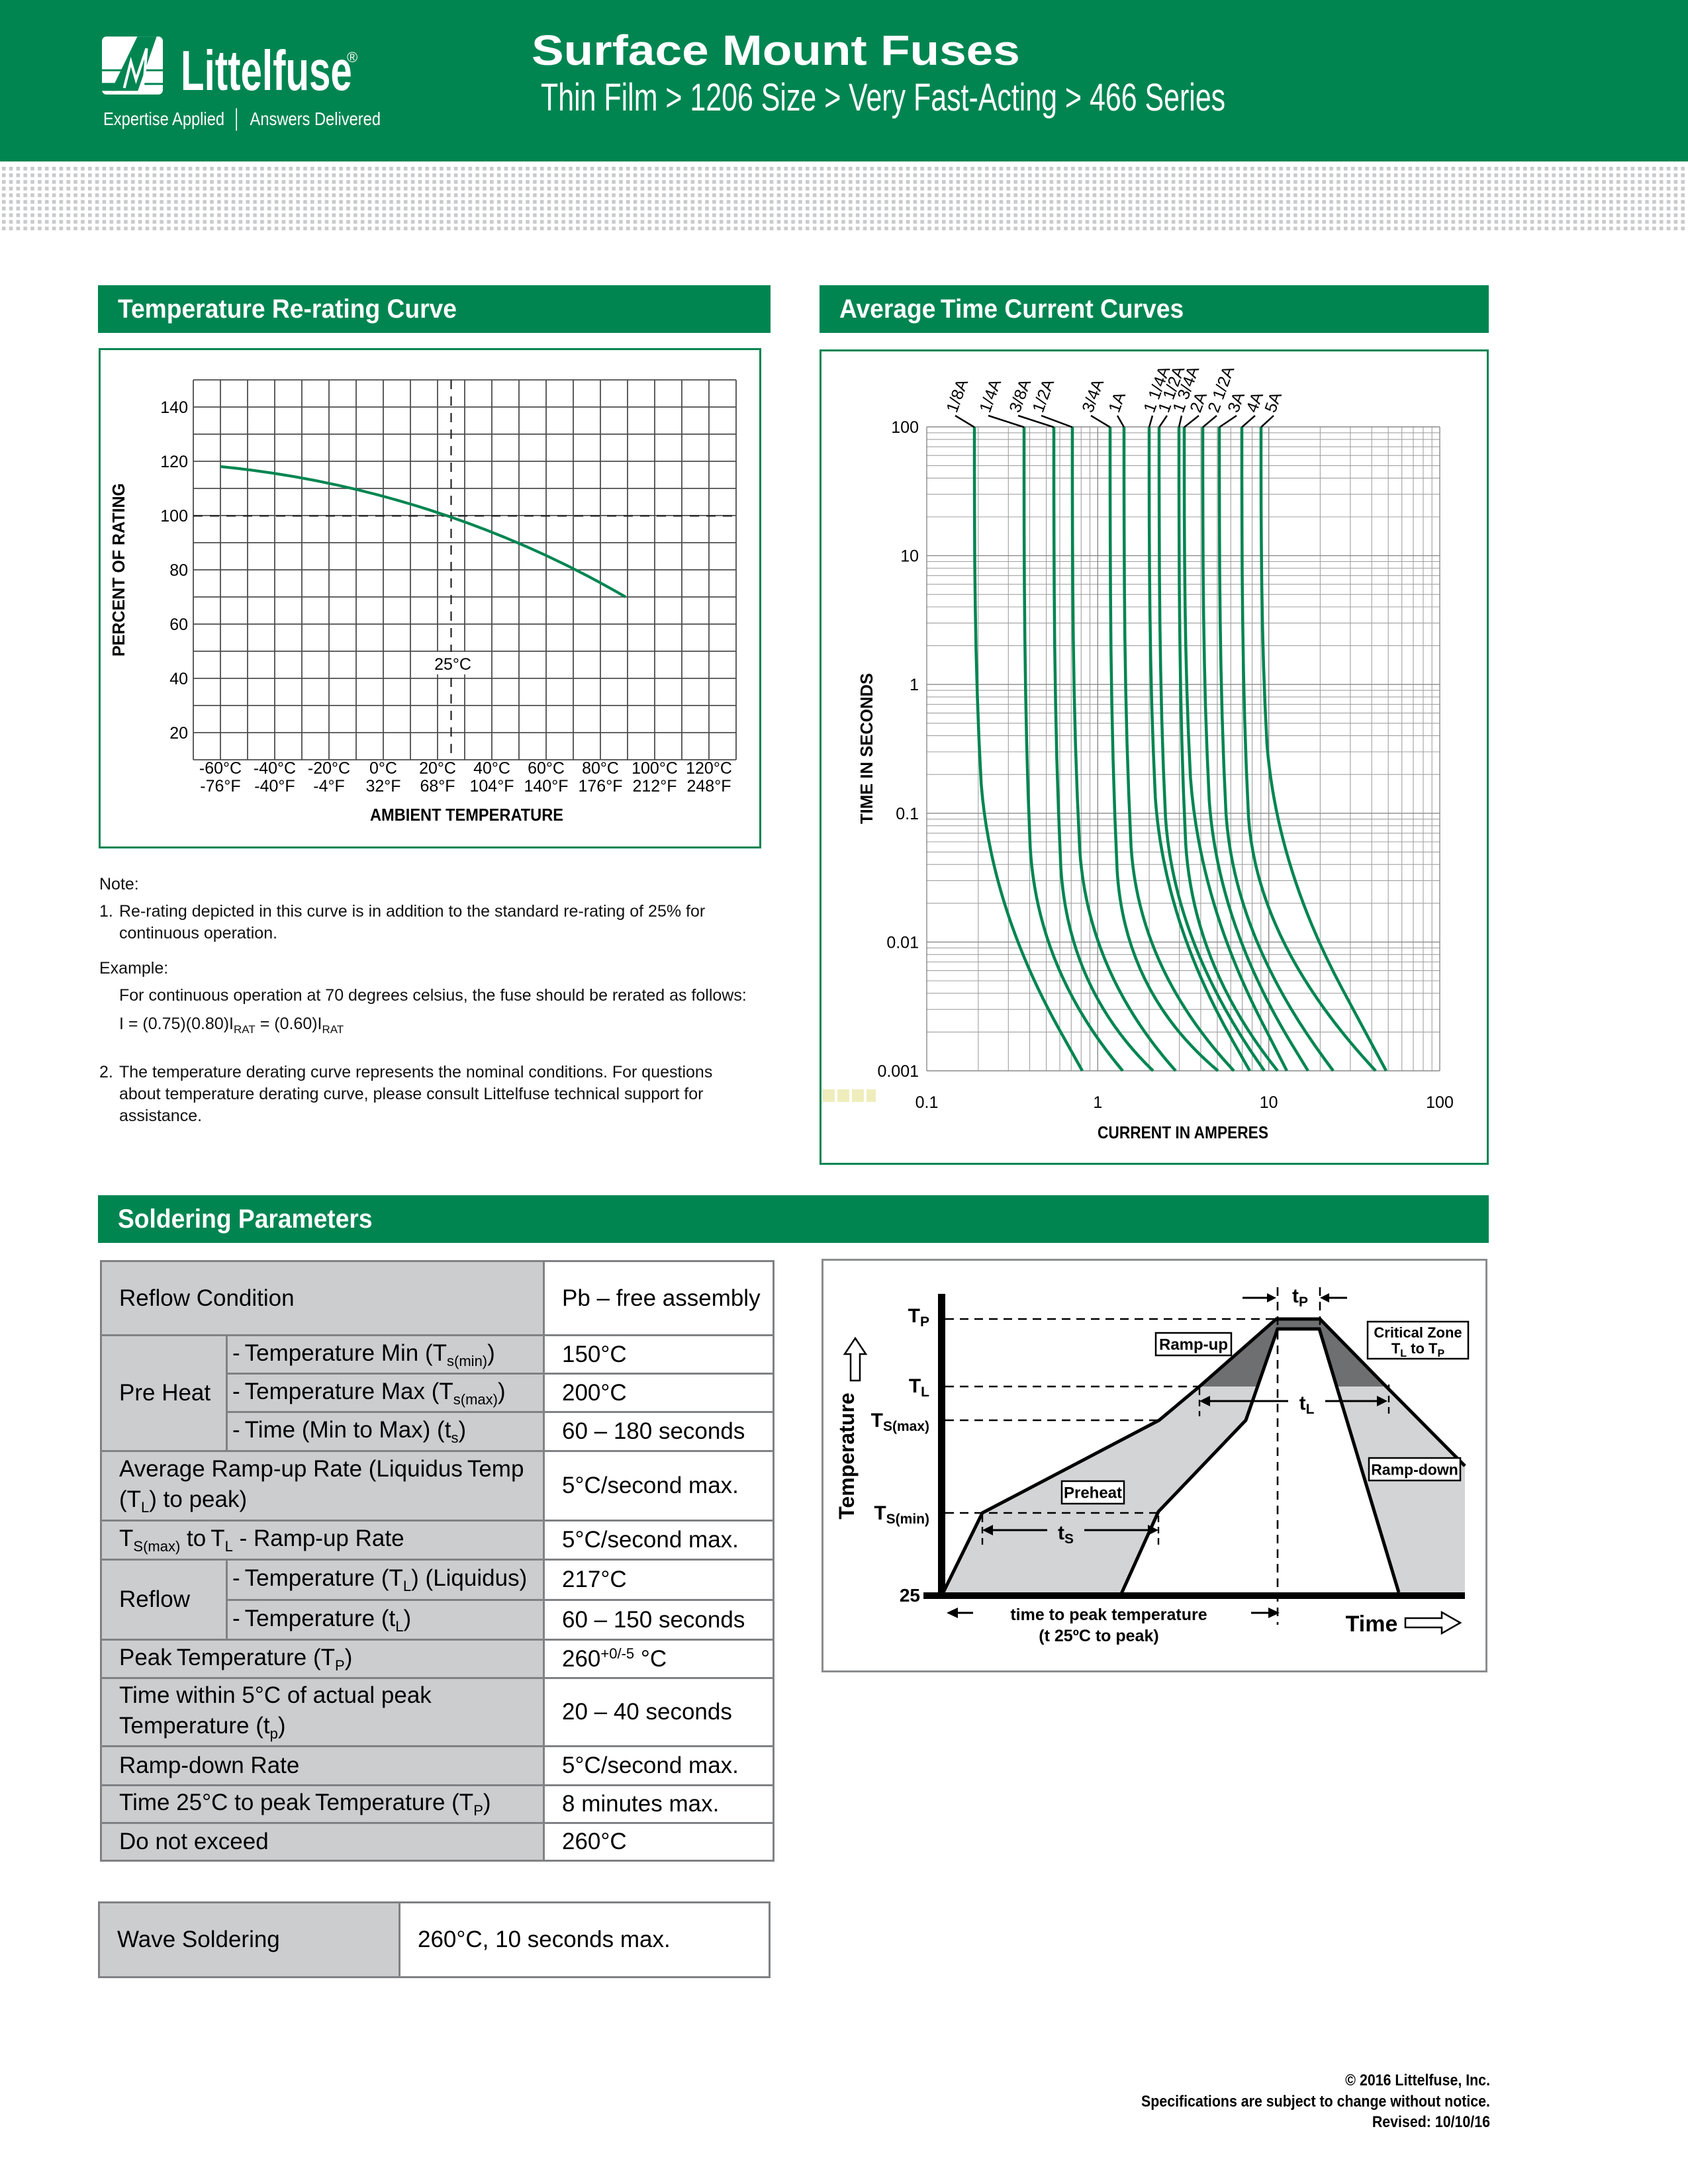  What do you see at coordinates (601, 786) in the screenshot?
I see `svg-text: 176°F` at bounding box center [601, 786].